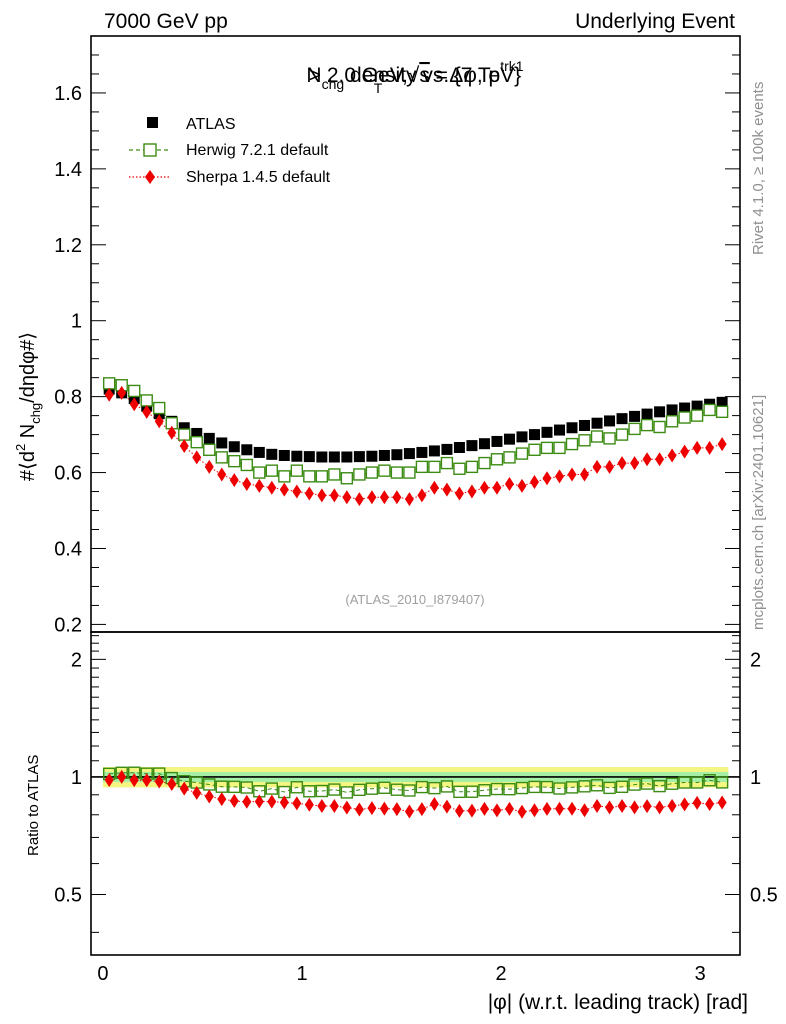 The image size is (786, 1024). Describe the element at coordinates (424, 75) in the screenshot. I see `title-s: s` at that location.